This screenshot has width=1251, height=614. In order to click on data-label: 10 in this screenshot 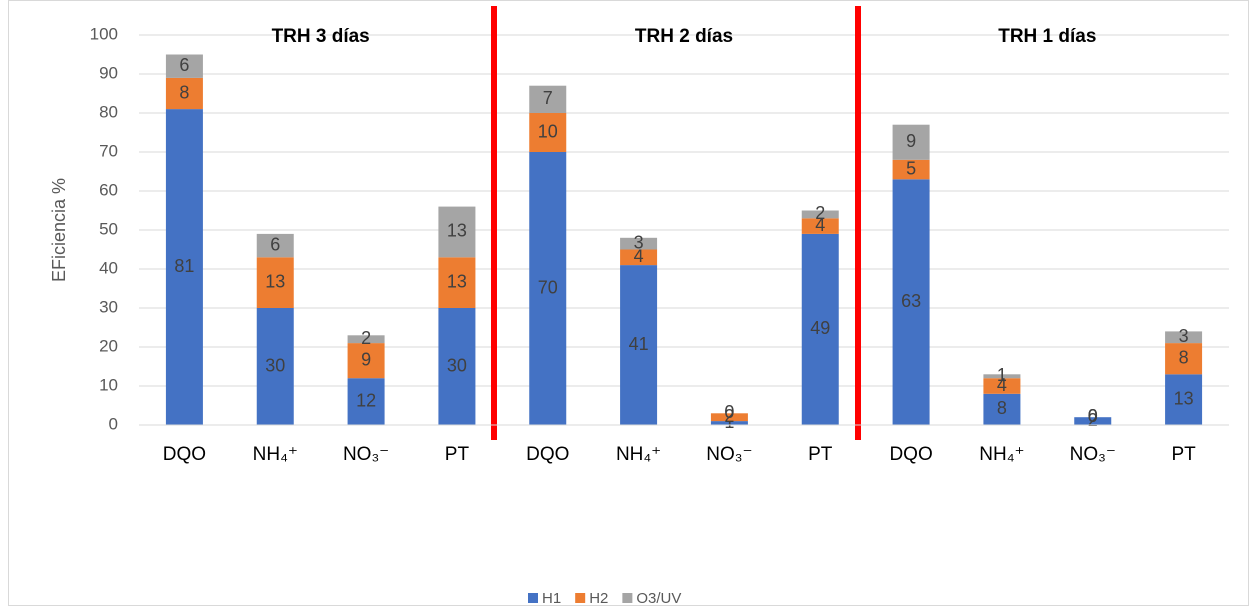, I will do `click(548, 131)`.